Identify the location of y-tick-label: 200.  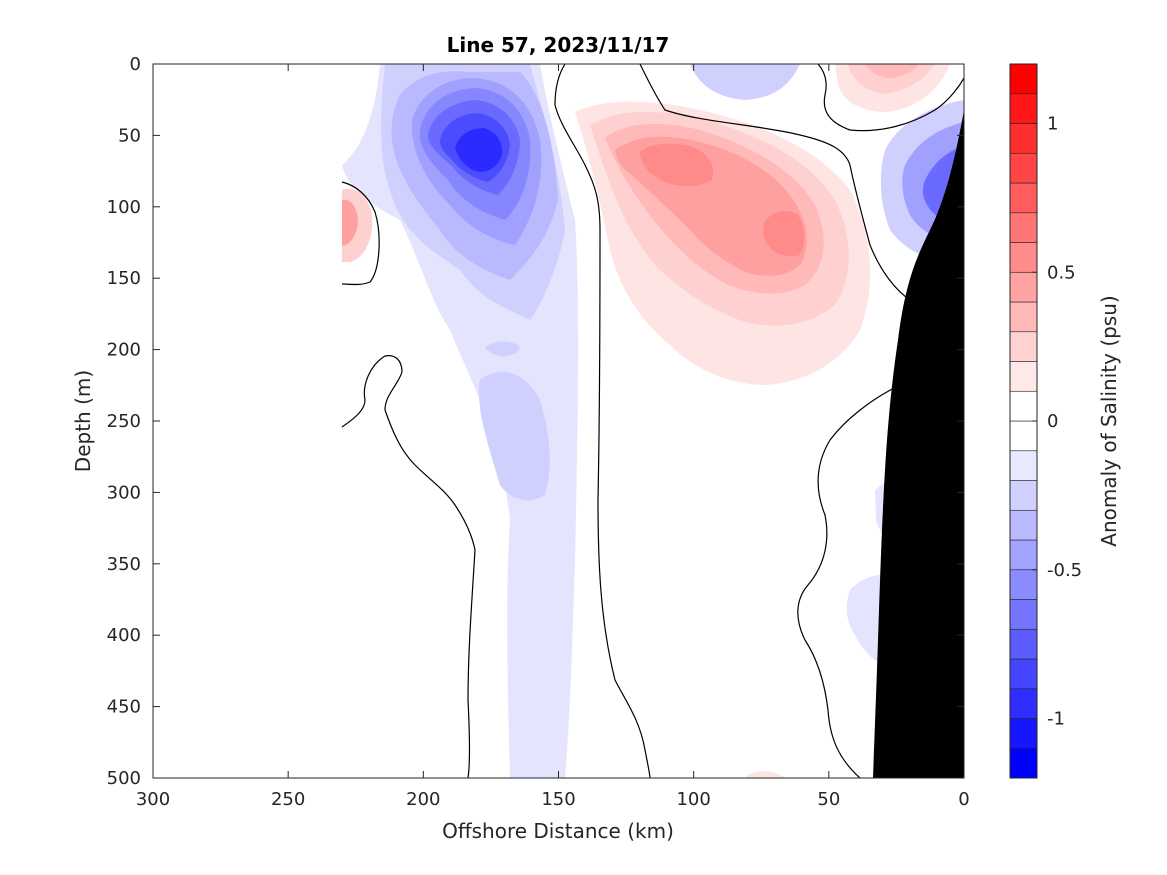
(124, 350).